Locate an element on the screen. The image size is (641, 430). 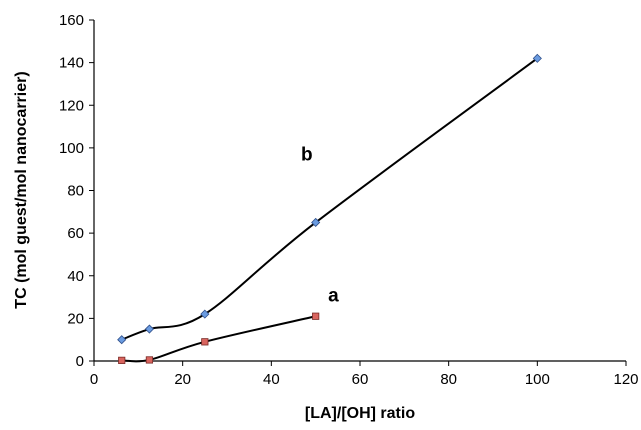
y-tick-label: 140 is located at coordinates (71, 63).